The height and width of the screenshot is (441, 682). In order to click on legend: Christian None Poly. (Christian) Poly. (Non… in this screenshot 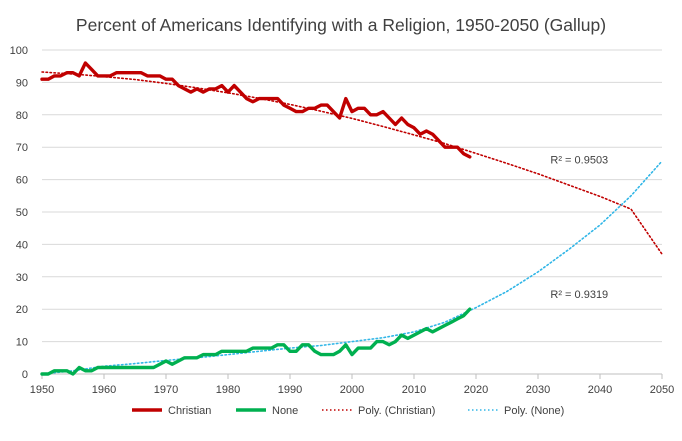, I will do `click(348, 411)`.